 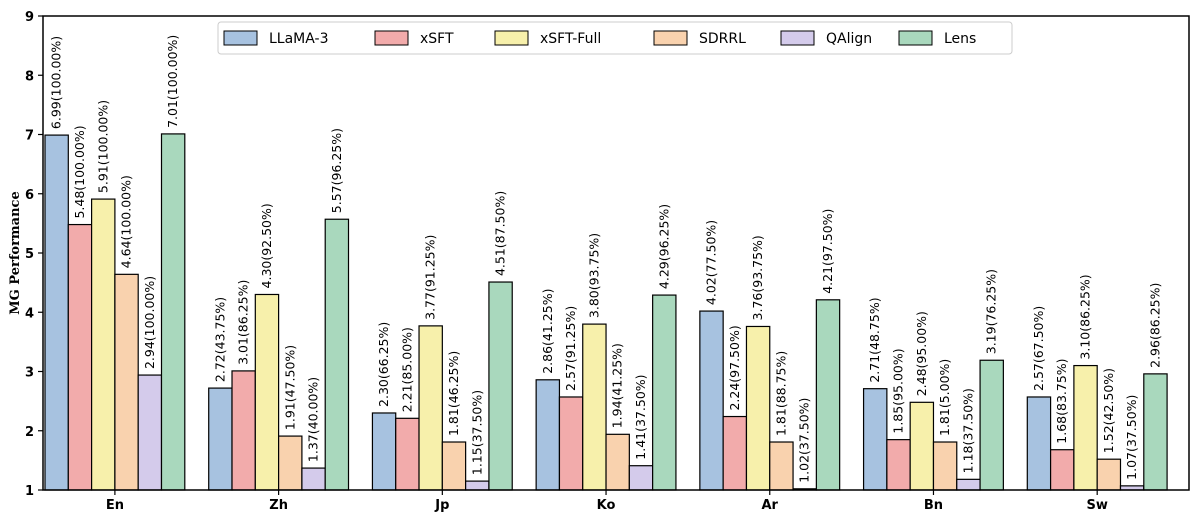 What do you see at coordinates (220, 439) in the screenshot?
I see `bar-llama-3-zh` at bounding box center [220, 439].